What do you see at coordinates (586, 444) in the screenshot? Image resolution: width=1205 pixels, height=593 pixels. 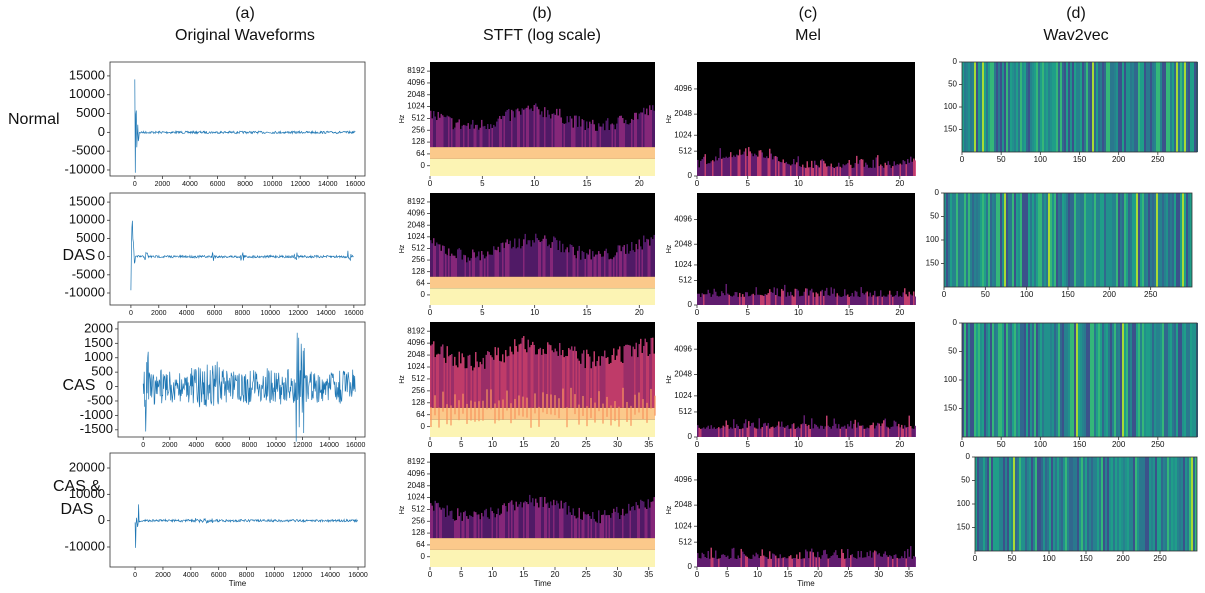 I see `x-tick-label: 25` at bounding box center [586, 444].